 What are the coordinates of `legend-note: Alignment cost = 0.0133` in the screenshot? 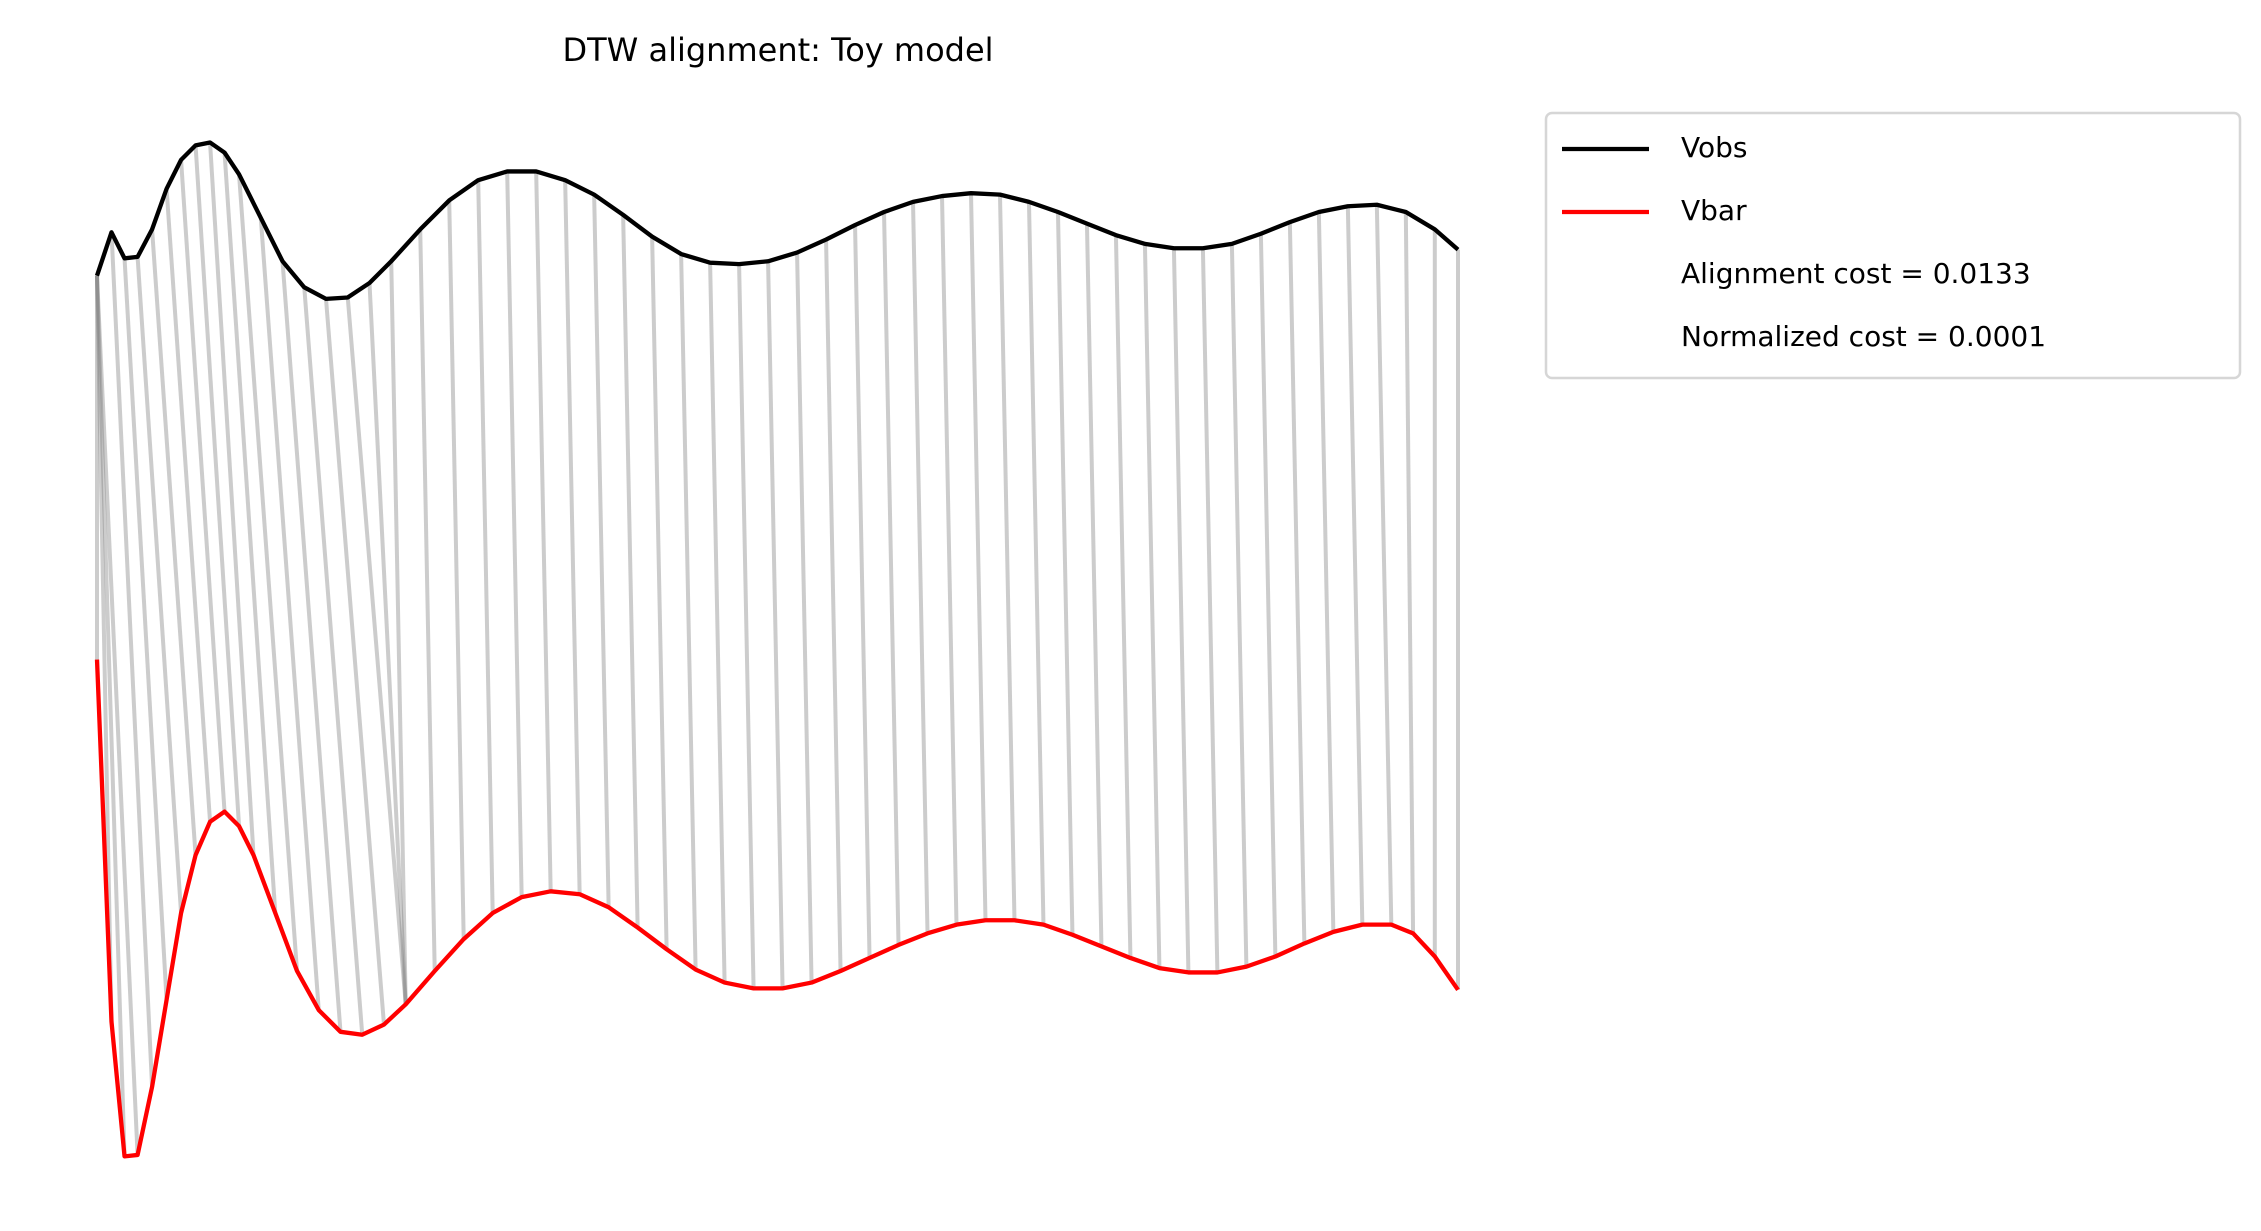 It's located at (1856, 273).